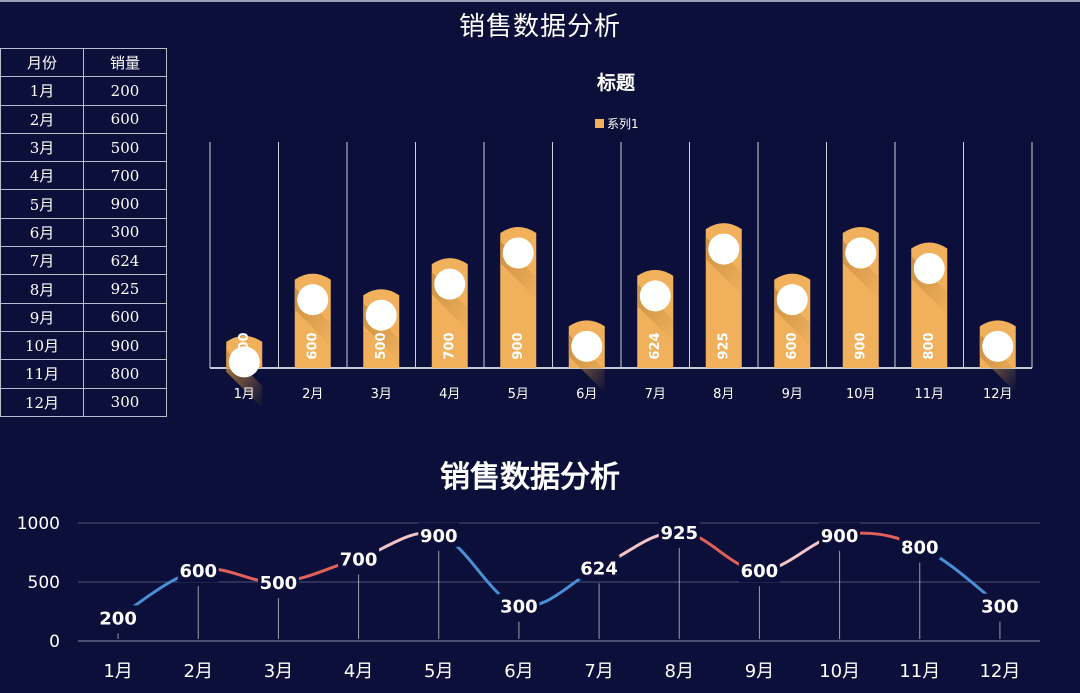  Describe the element at coordinates (861, 394) in the screenshot. I see `bar-x-tick-label: 10月` at that location.